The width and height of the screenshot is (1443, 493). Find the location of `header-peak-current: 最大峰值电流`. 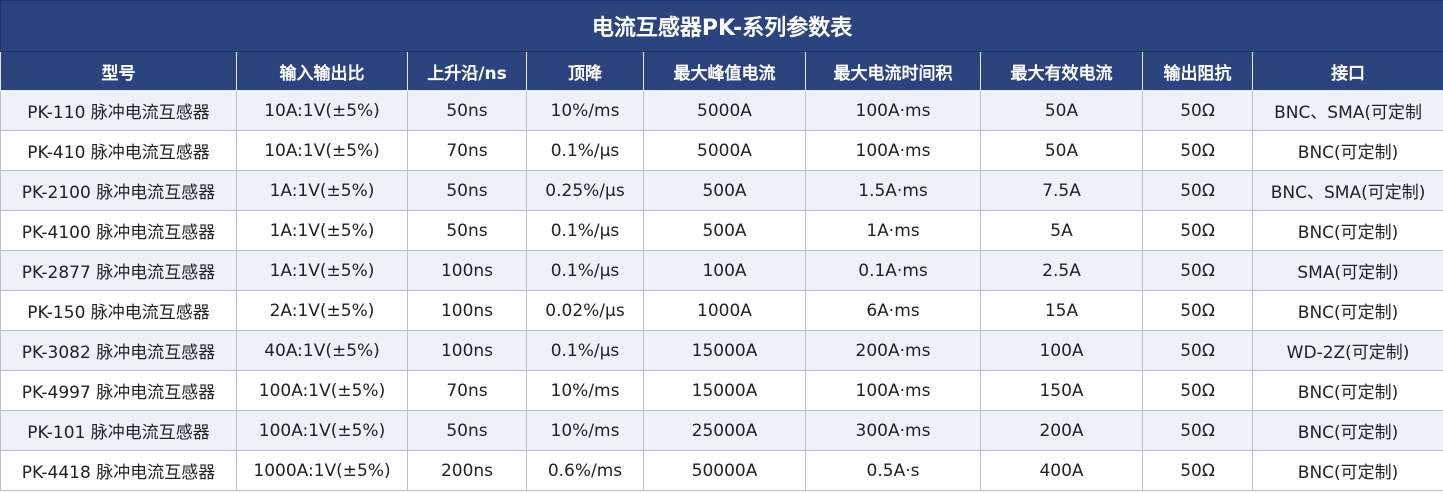

header-peak-current: 最大峰值电流 is located at coordinates (724, 71).